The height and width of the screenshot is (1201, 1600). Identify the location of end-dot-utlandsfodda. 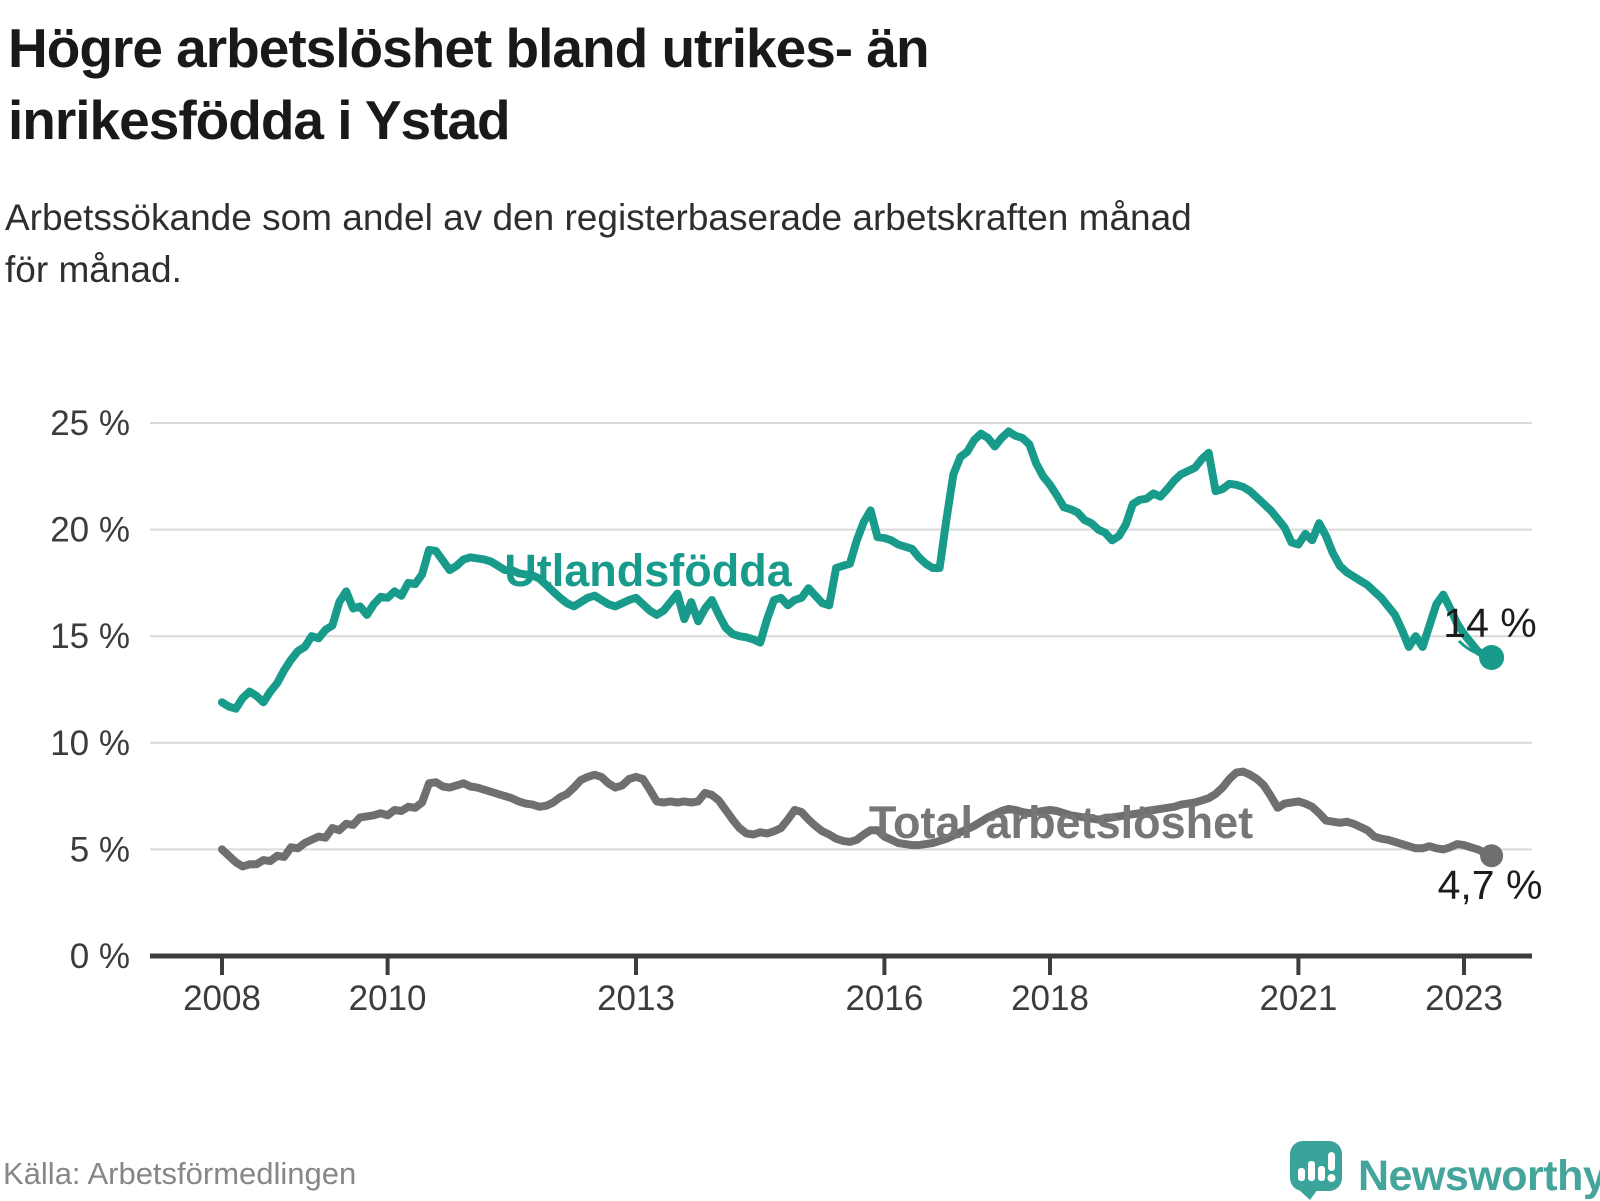
(1492, 657).